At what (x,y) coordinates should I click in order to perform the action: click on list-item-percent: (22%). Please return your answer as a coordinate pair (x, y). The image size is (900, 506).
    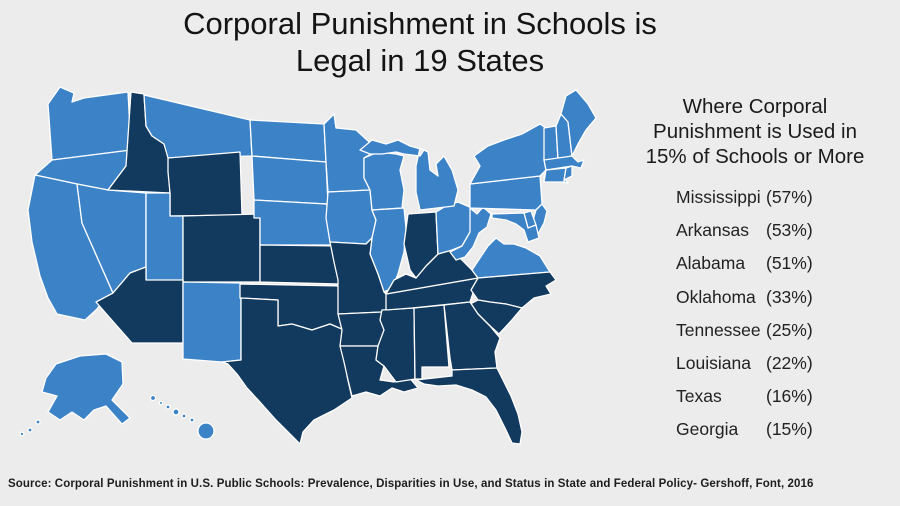
    Looking at the image, I should click on (789, 363).